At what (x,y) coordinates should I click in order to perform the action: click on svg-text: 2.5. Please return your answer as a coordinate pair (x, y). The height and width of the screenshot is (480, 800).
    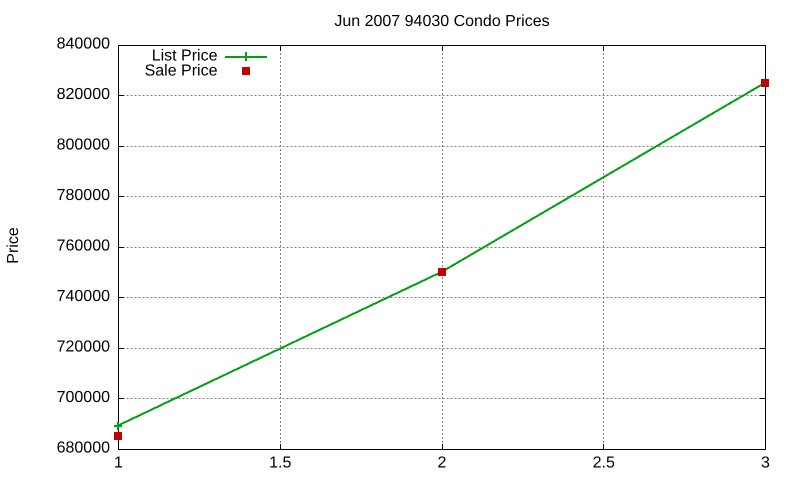
    Looking at the image, I should click on (604, 463).